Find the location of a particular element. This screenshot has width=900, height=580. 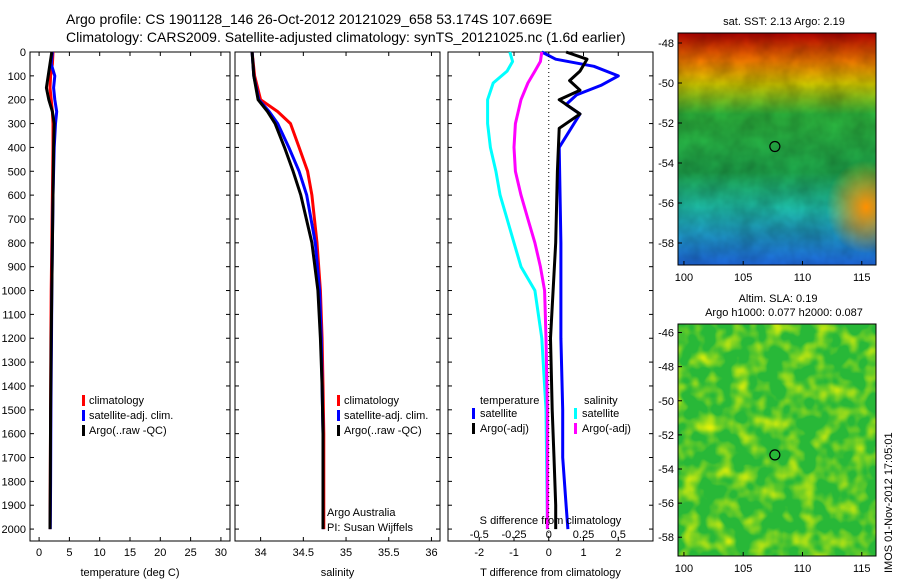

map-x-tick-label: 115 is located at coordinates (862, 278).